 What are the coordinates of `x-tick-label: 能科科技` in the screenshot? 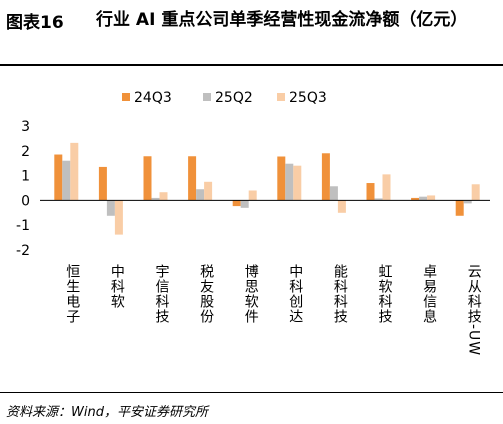 It's located at (340, 294).